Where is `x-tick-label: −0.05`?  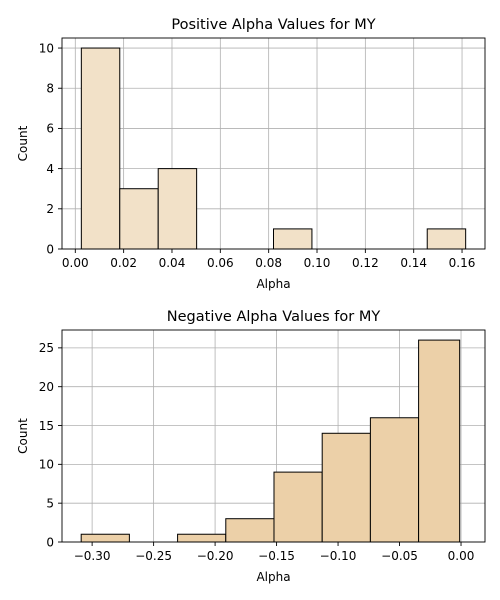
x-tick-label: −0.05 is located at coordinates (399, 556).